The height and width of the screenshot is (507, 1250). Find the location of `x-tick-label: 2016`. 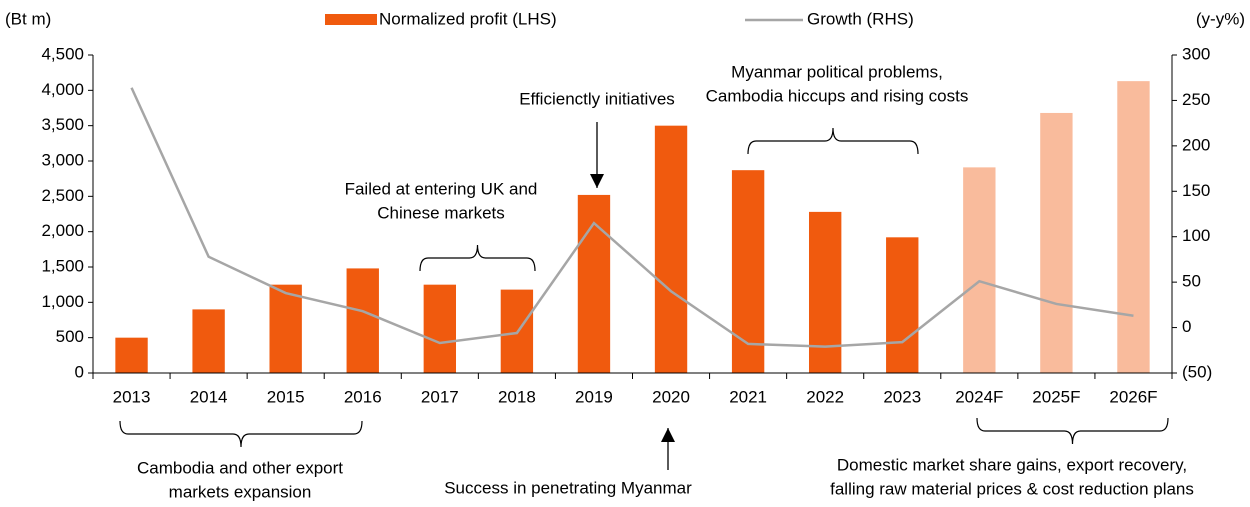

x-tick-label: 2016 is located at coordinates (363, 396).